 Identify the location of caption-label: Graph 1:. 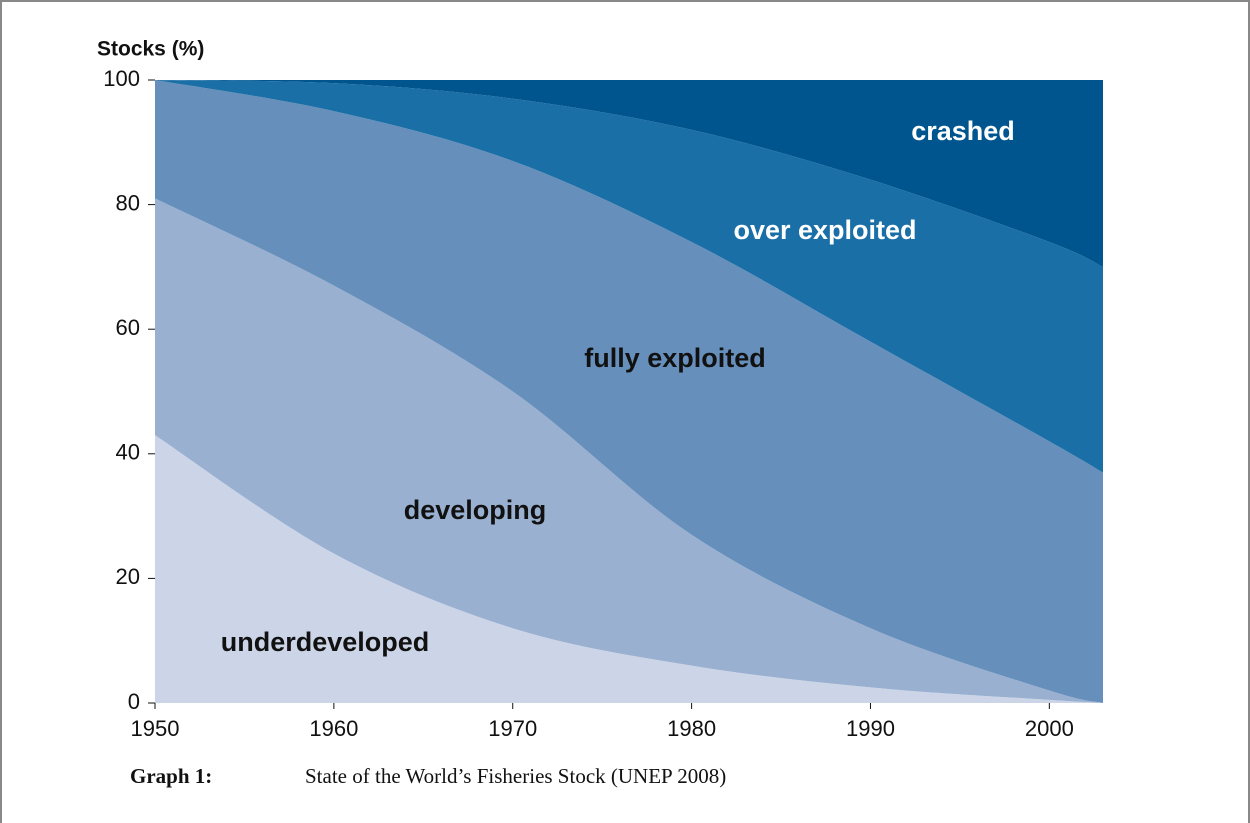
(171, 776).